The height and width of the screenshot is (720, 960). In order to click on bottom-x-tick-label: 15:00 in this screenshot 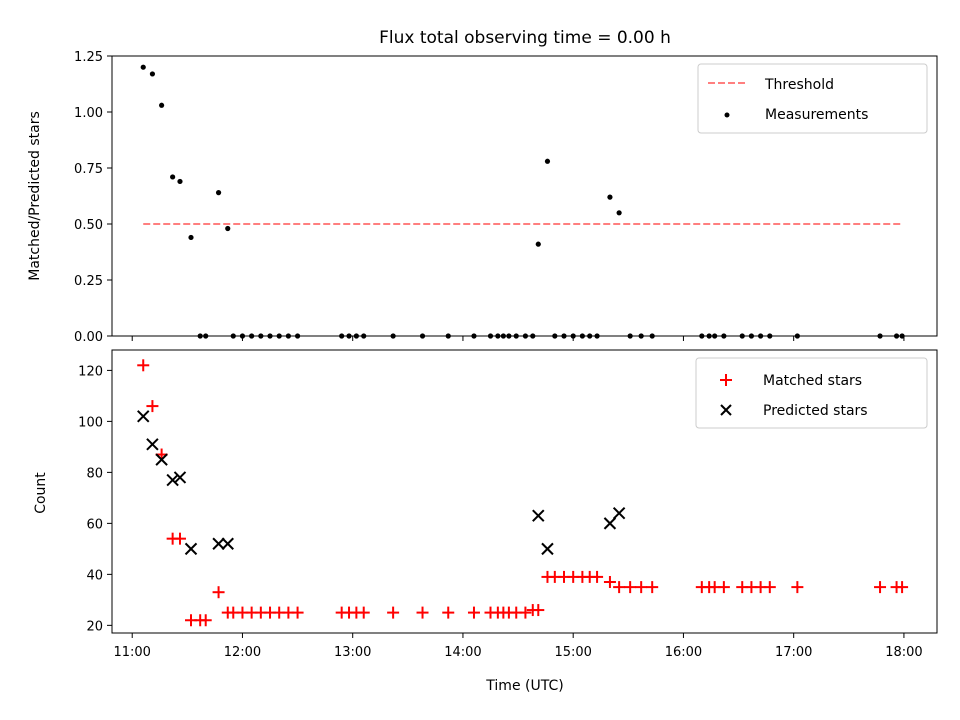, I will do `click(572, 652)`.